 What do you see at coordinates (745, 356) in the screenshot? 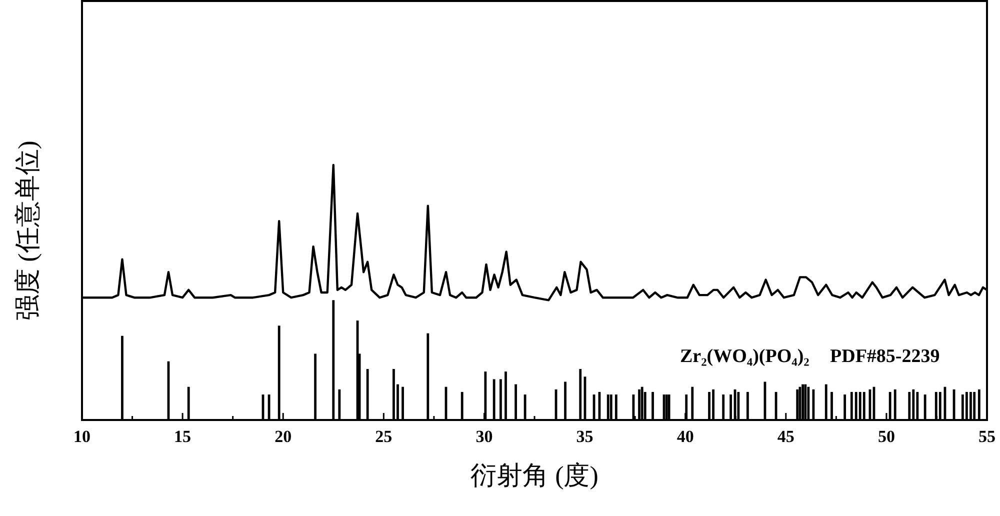
I see `annotation: Zr₂(WO₄)(PO₄)₂` at bounding box center [745, 356].